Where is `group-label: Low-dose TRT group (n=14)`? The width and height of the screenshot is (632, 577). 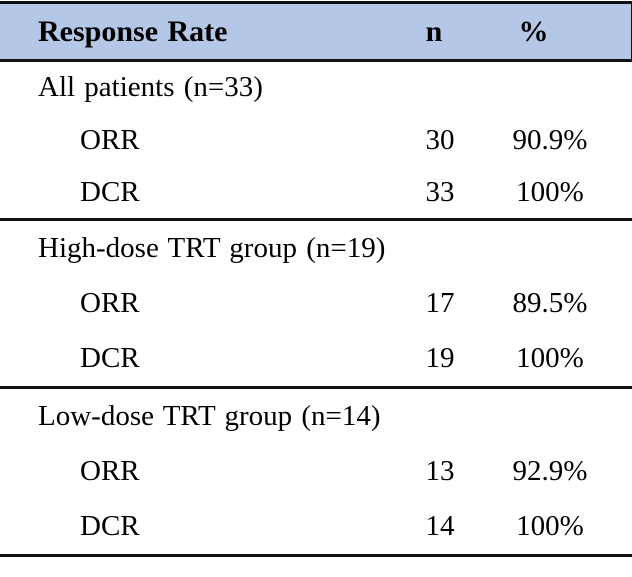
group-label: Low-dose TRT group (n=14) is located at coordinates (209, 415).